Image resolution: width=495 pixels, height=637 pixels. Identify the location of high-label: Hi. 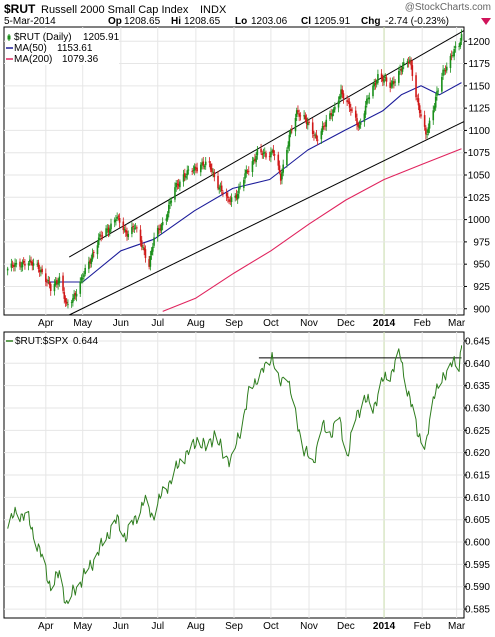
(176, 21).